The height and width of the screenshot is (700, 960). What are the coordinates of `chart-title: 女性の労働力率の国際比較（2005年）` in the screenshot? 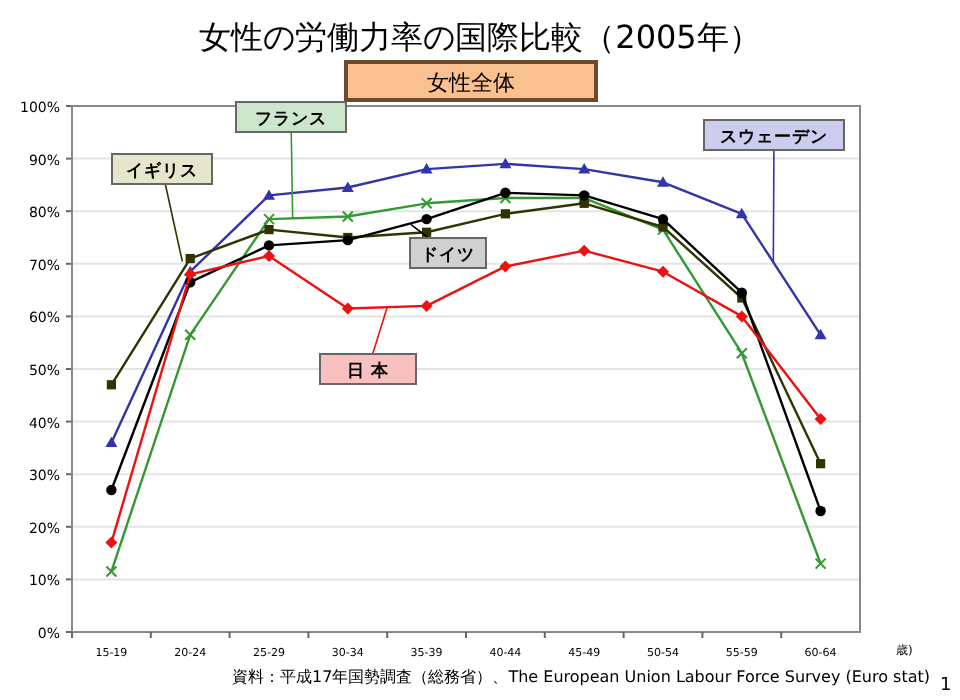 It's located at (480, 37).